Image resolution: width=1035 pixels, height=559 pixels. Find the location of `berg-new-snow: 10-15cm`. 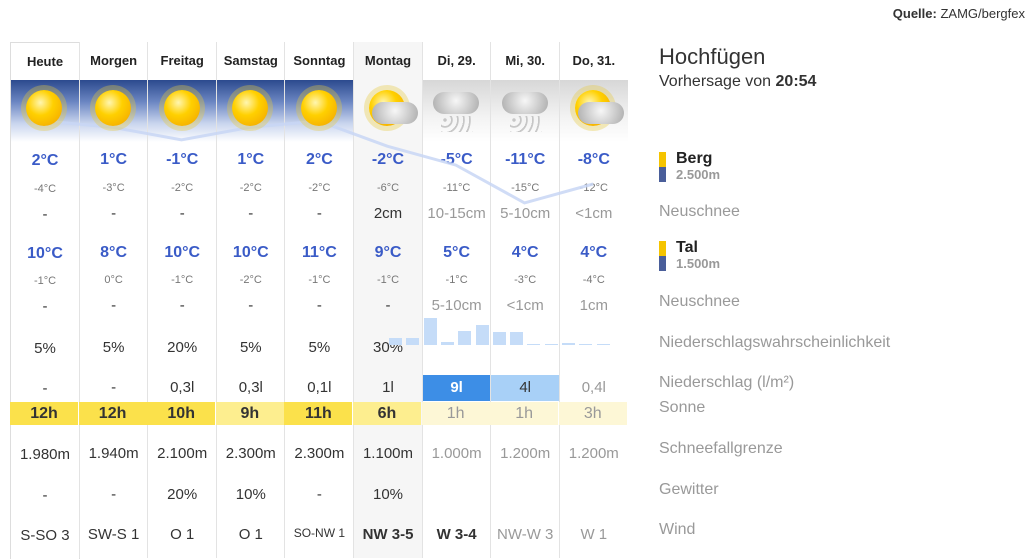

berg-new-snow: 10-15cm is located at coordinates (456, 213).